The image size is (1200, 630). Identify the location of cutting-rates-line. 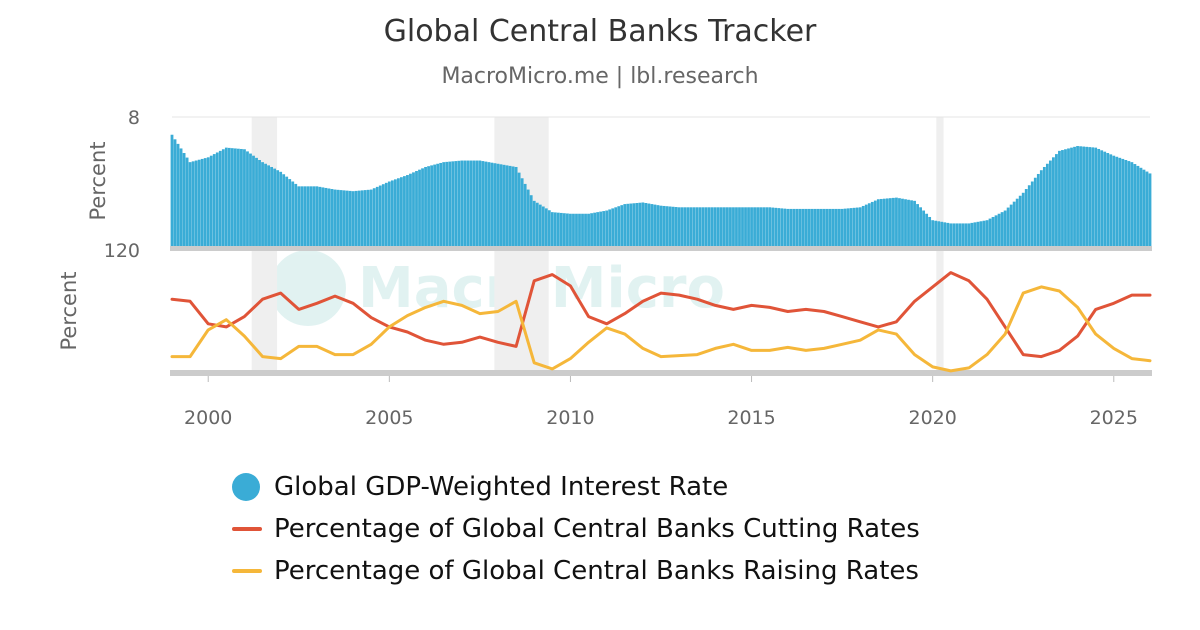
(661, 315).